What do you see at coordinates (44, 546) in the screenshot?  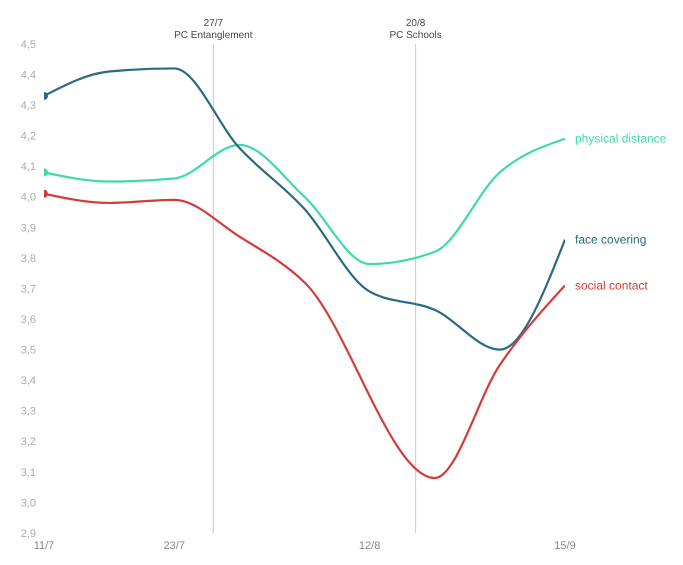 I see `x-tick-label: 11/7` at bounding box center [44, 546].